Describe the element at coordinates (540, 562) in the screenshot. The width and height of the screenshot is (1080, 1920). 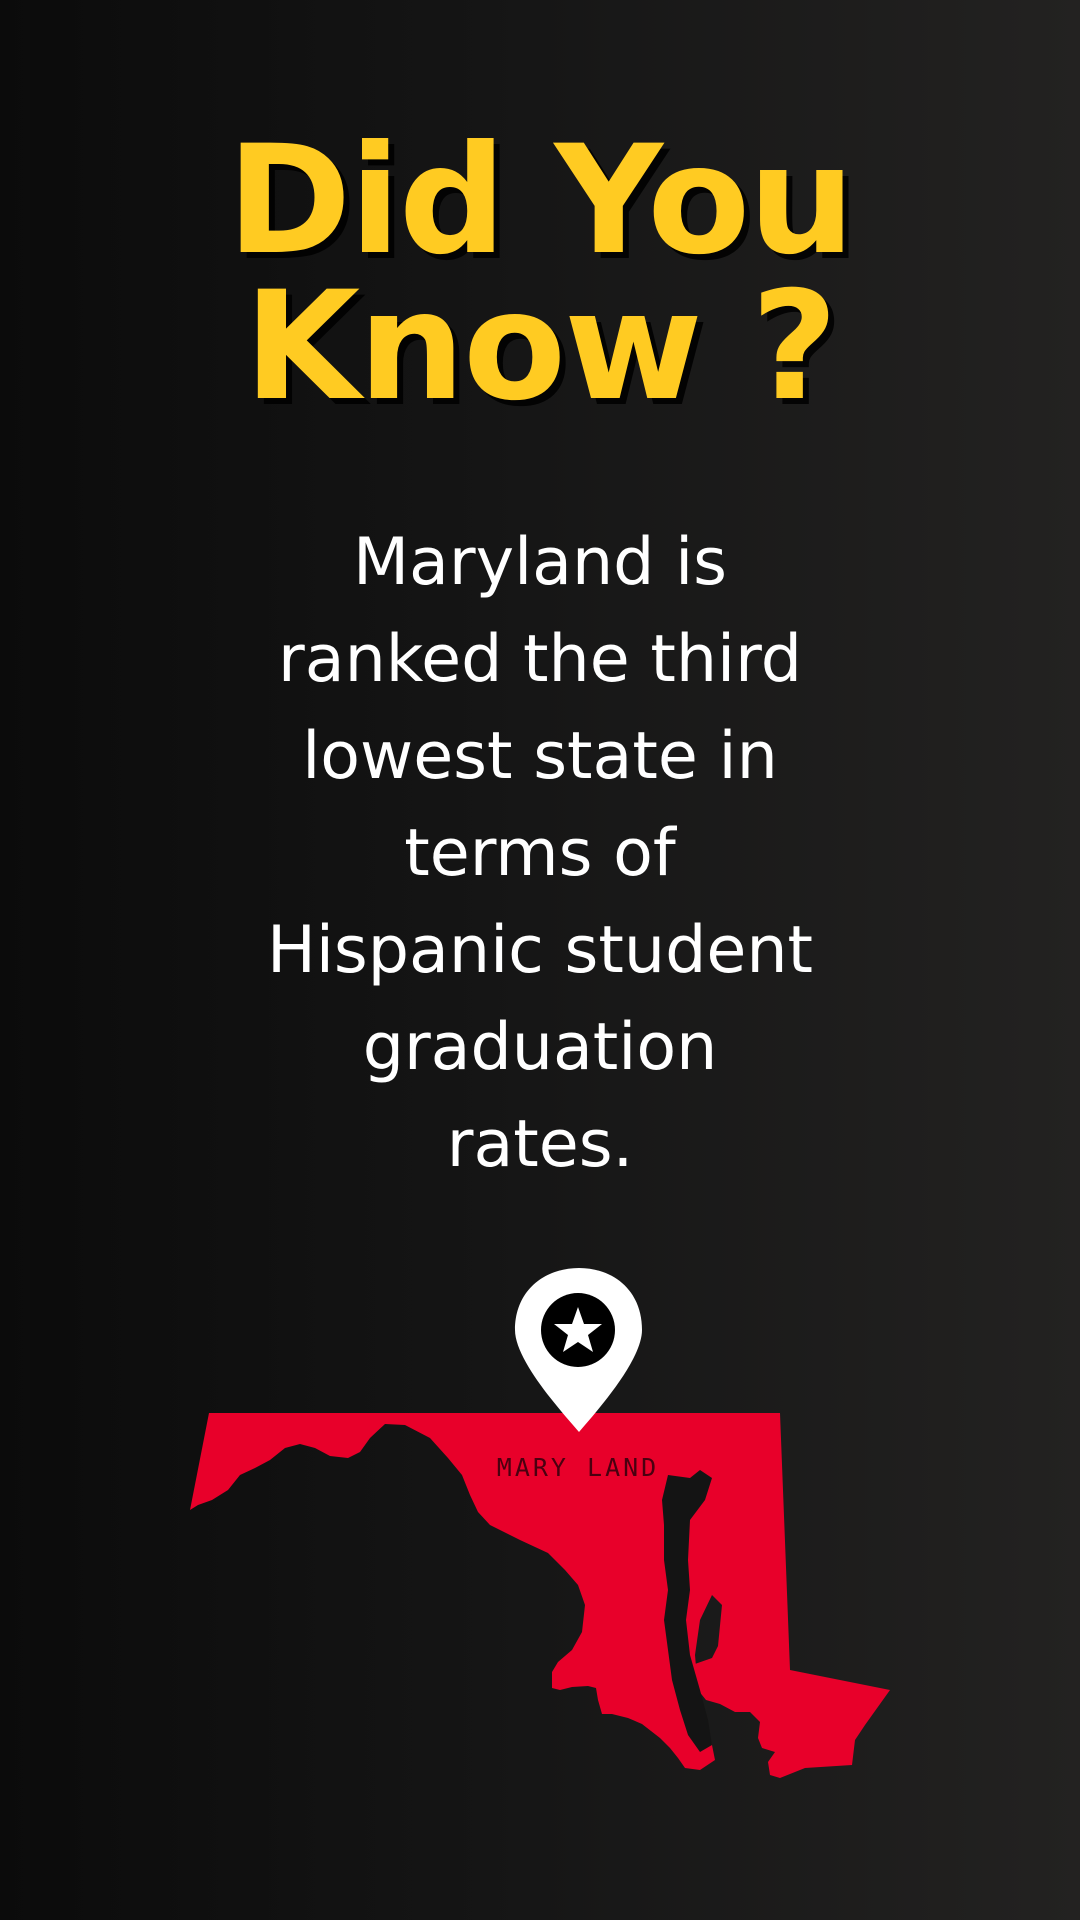
I see `fact-line: Maryland is` at that location.